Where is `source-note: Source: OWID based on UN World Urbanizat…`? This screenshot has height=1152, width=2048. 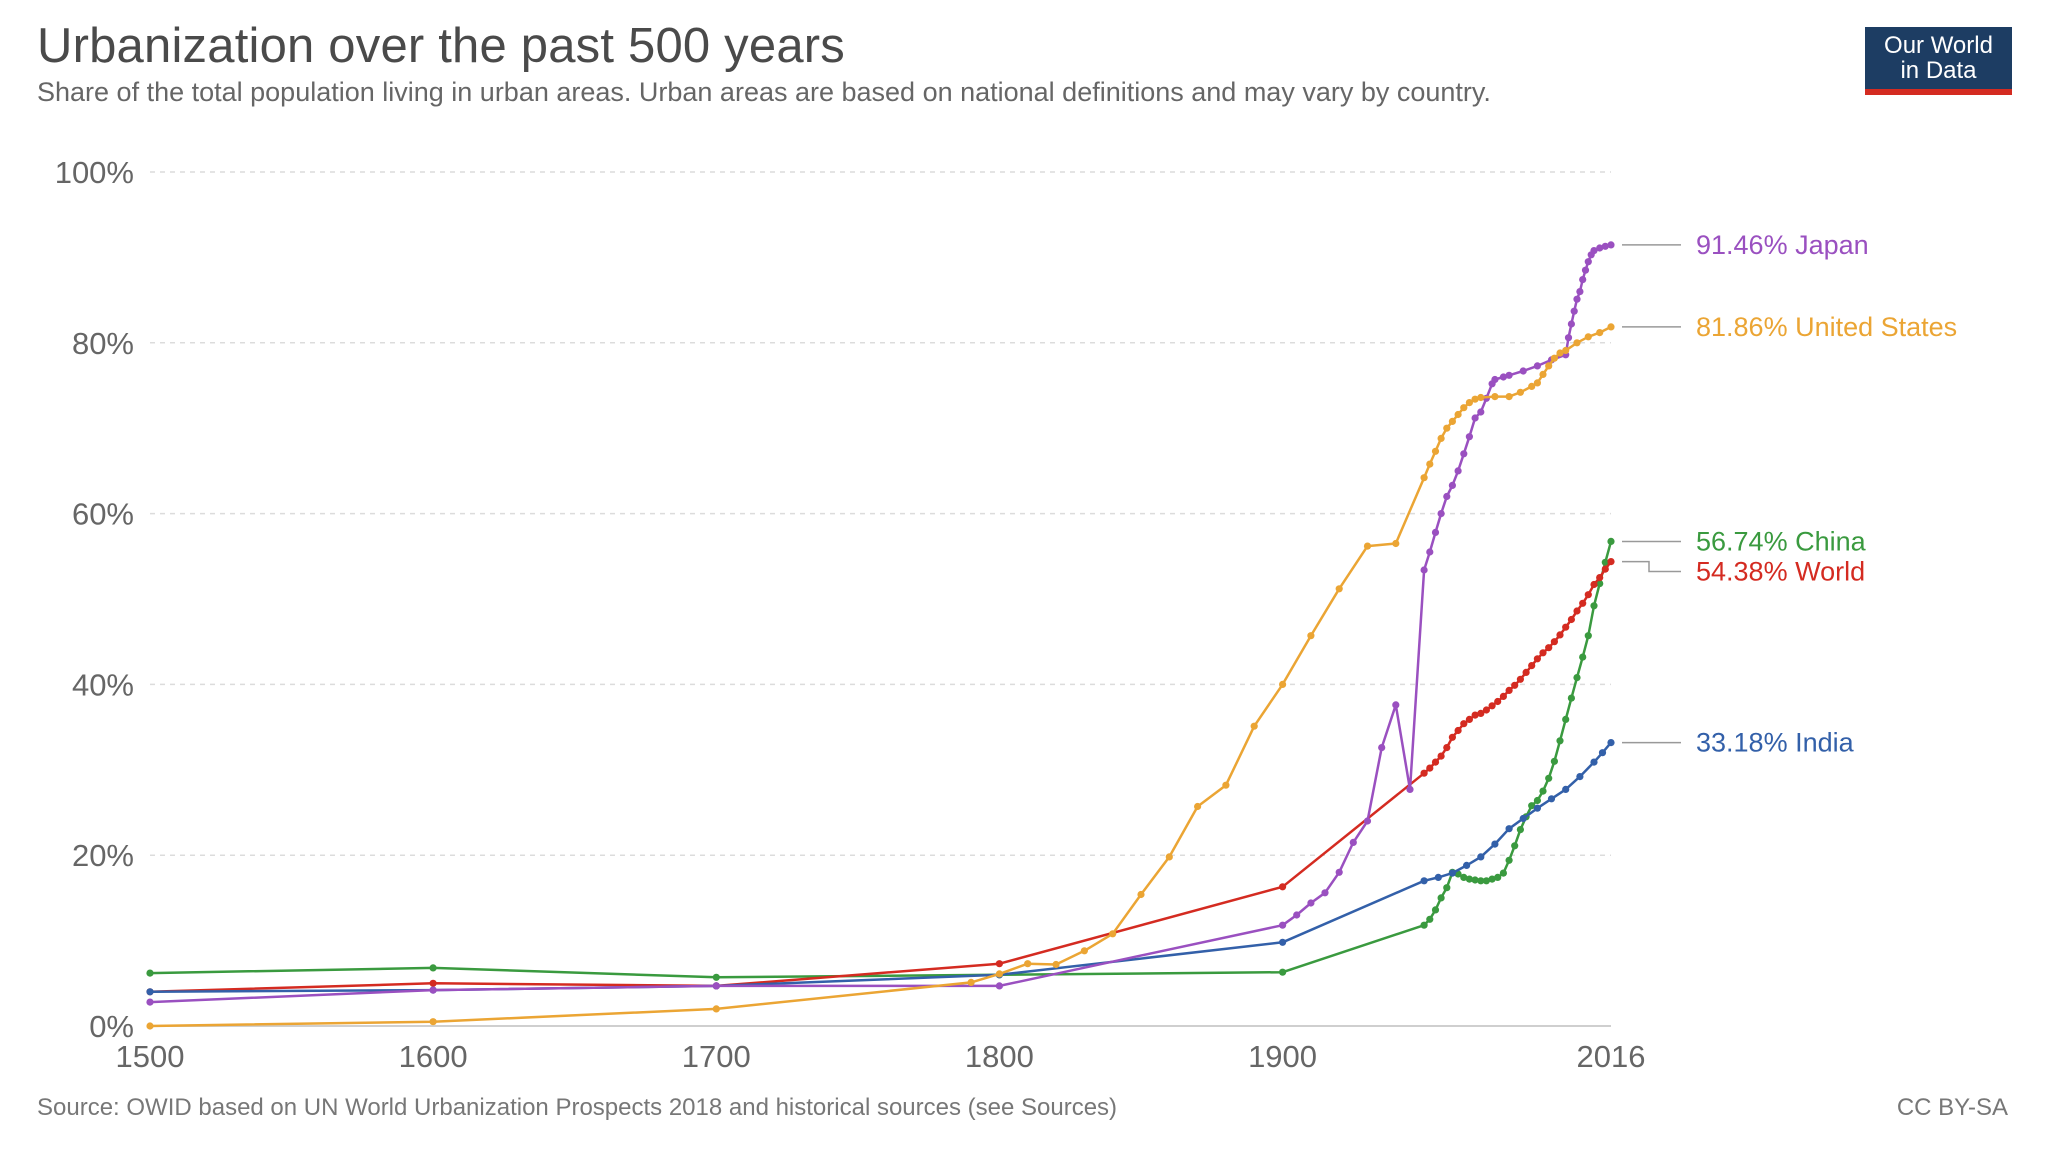
source-note: Source: OWID based on UN World Urbanizat… is located at coordinates (577, 1107).